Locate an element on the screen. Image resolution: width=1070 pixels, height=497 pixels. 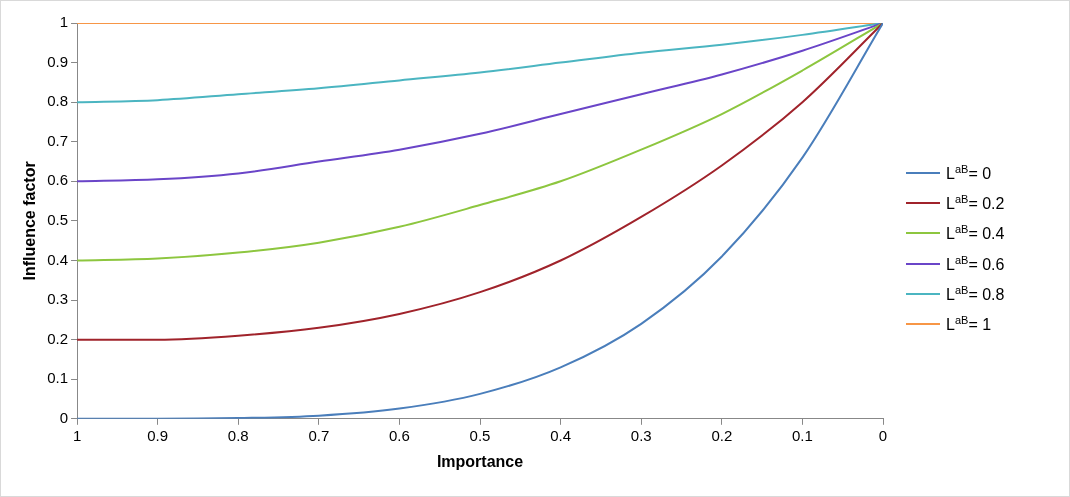
legend-label: L$^{aB}$= 1 is located at coordinates (969, 324).